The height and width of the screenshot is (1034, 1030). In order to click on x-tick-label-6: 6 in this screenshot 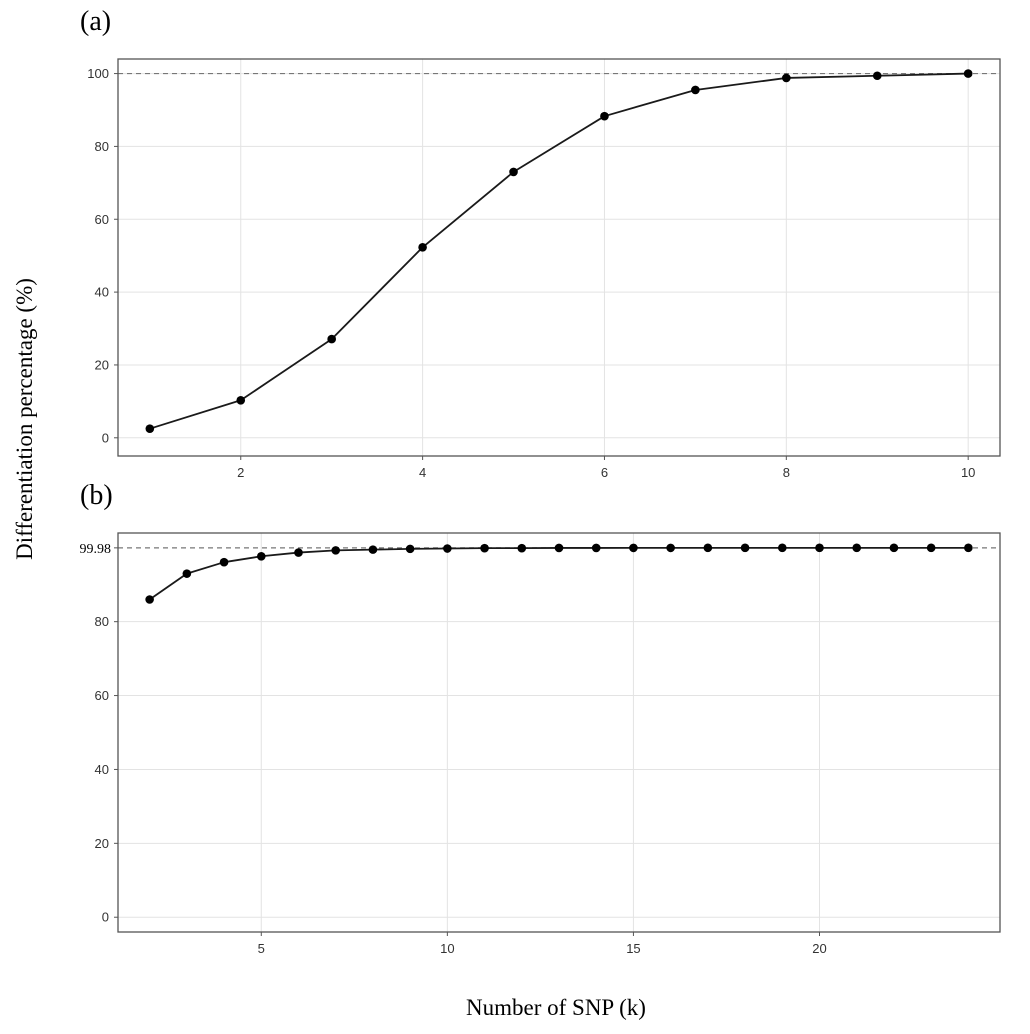, I will do `click(604, 472)`.